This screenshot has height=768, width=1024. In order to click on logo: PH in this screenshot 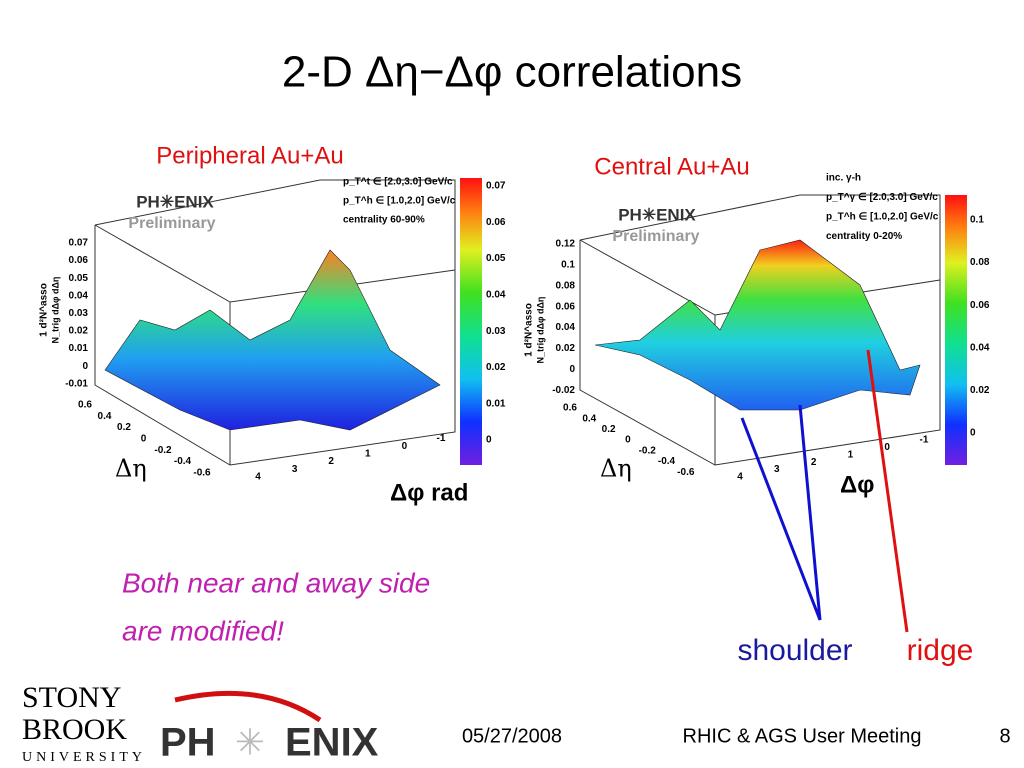, I will do `click(188, 743)`.